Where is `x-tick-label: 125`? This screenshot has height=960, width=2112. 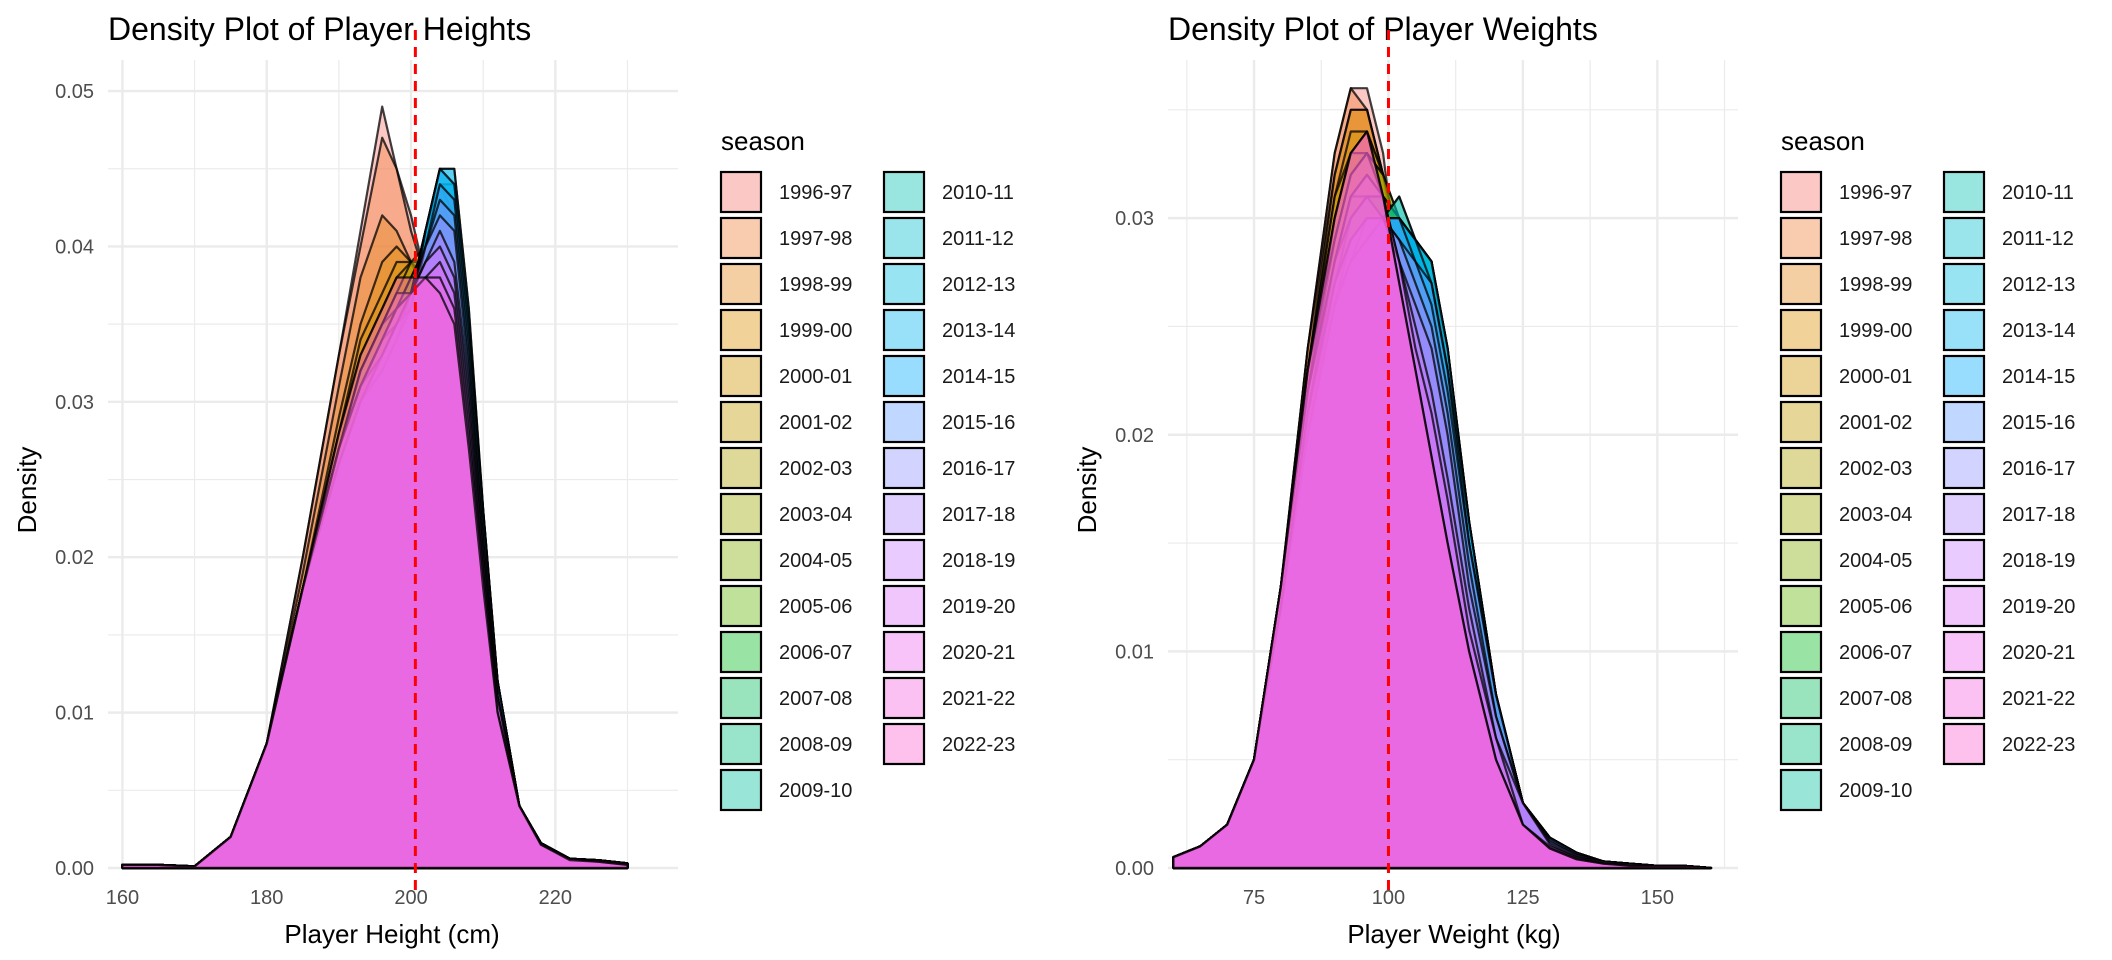 x-tick-label: 125 is located at coordinates (1522, 898).